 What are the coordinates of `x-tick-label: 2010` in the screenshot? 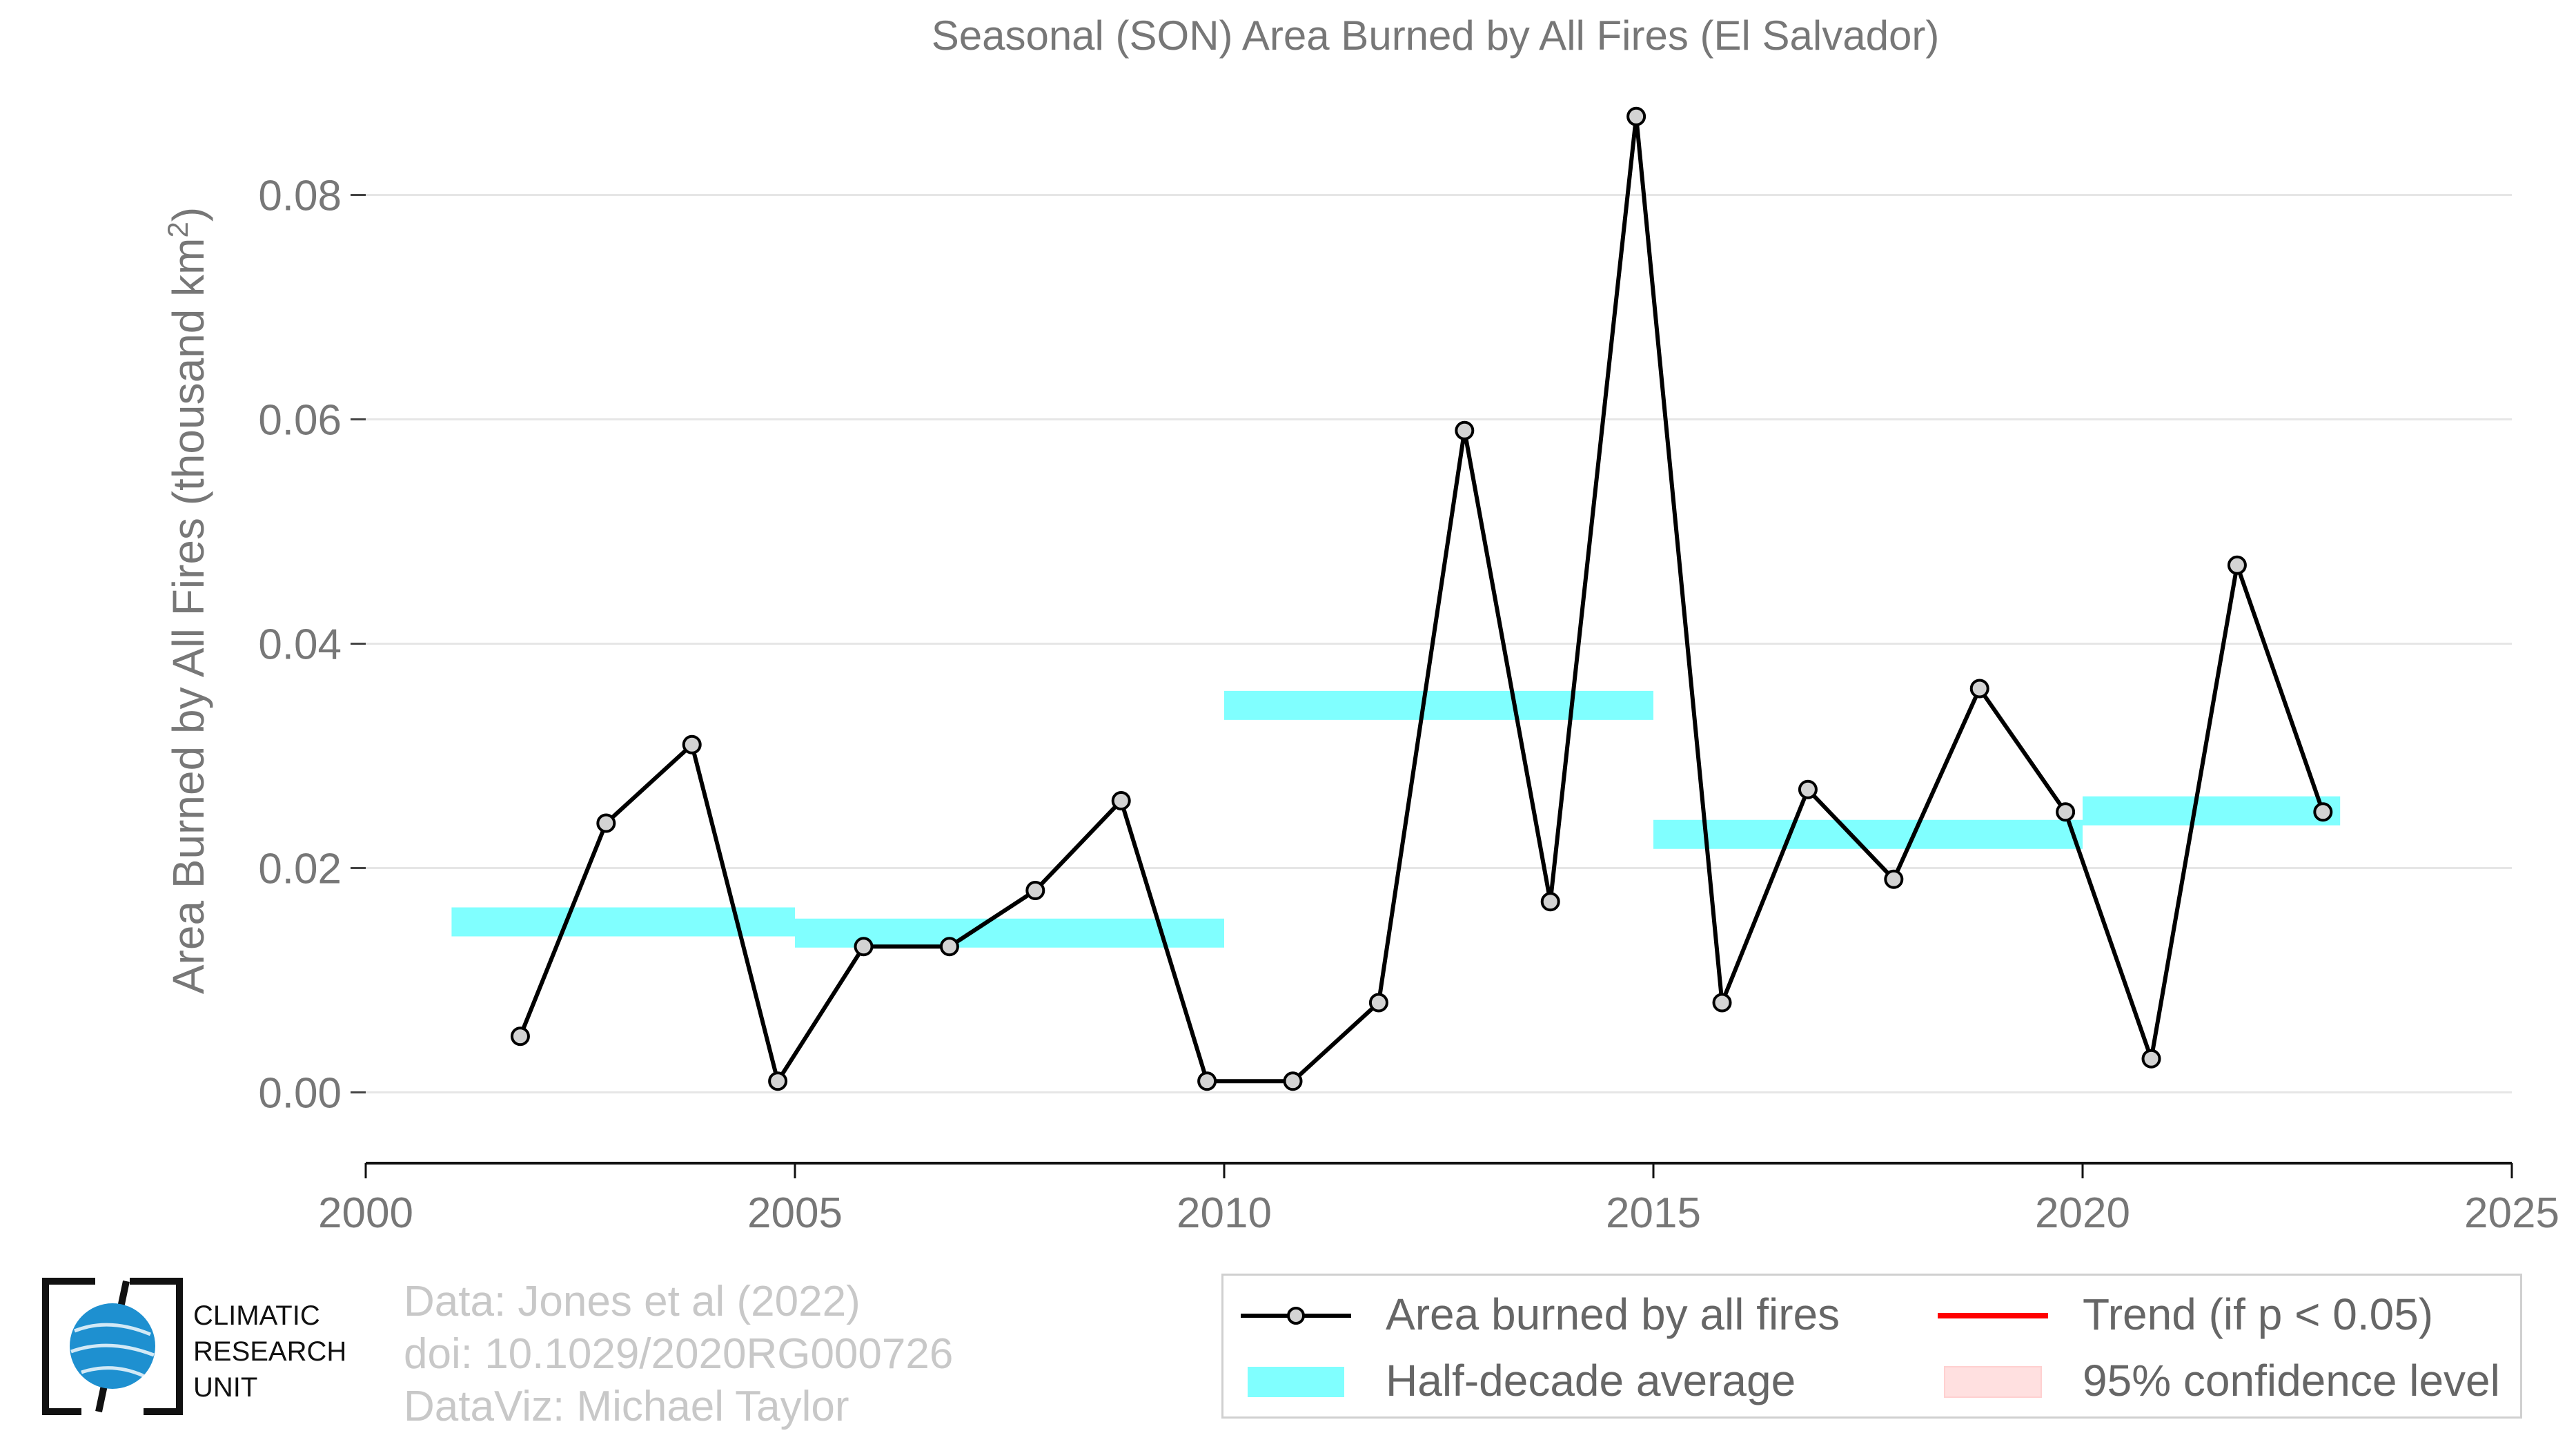 It's located at (1224, 1213).